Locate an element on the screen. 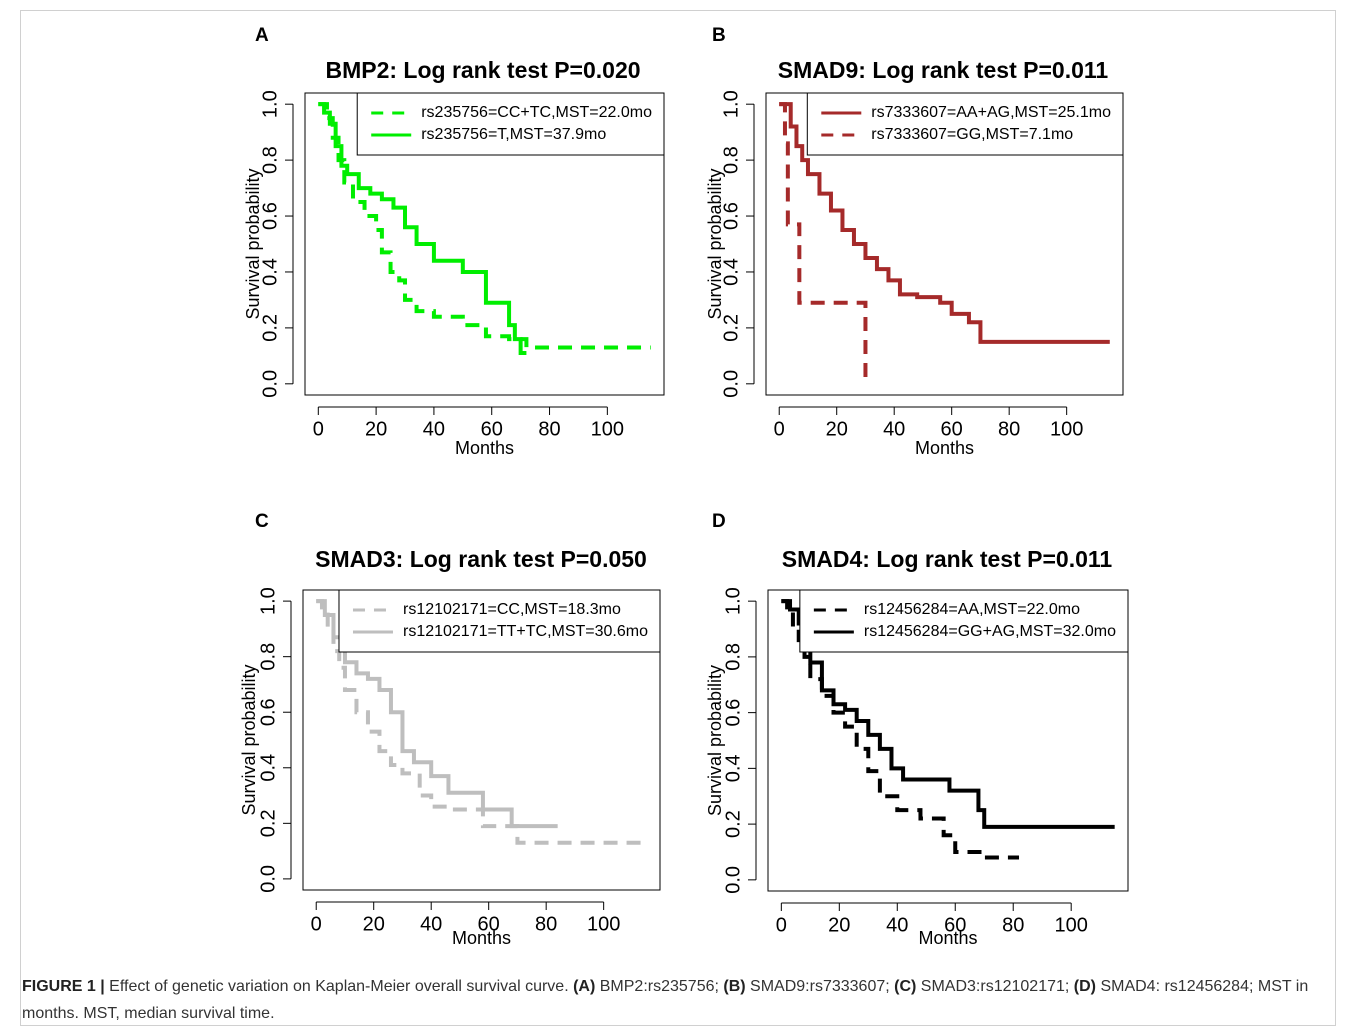 This screenshot has width=1357, height=1031. panel-letter: D is located at coordinates (719, 521).